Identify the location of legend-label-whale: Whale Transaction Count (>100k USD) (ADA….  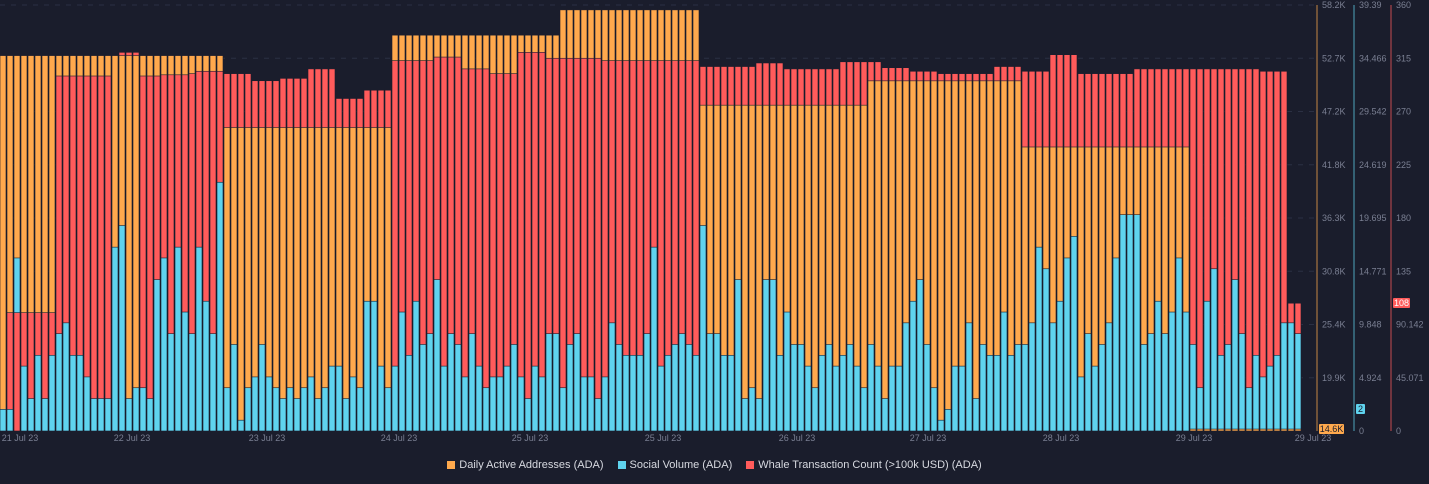
(870, 465).